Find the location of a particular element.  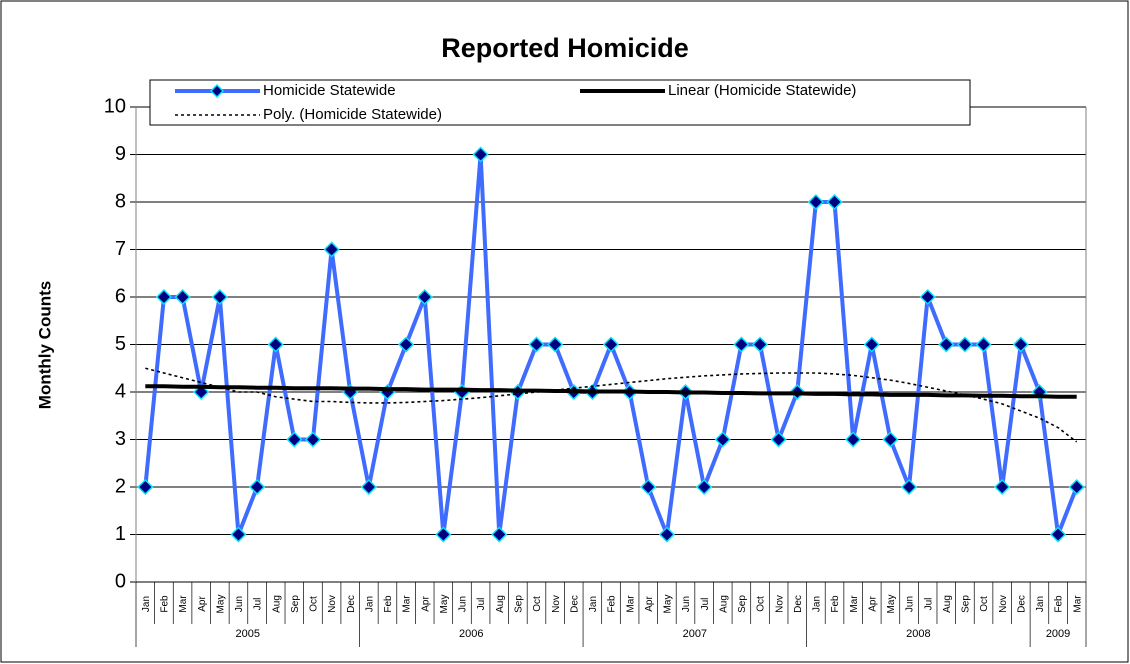

y-tick-label: 4 is located at coordinates (120, 391).